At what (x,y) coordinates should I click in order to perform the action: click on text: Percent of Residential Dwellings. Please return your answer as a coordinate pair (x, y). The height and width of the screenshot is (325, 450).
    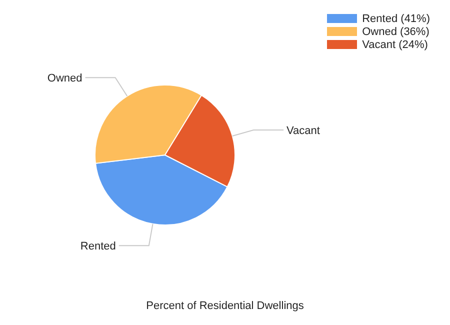
    Looking at the image, I should click on (225, 306).